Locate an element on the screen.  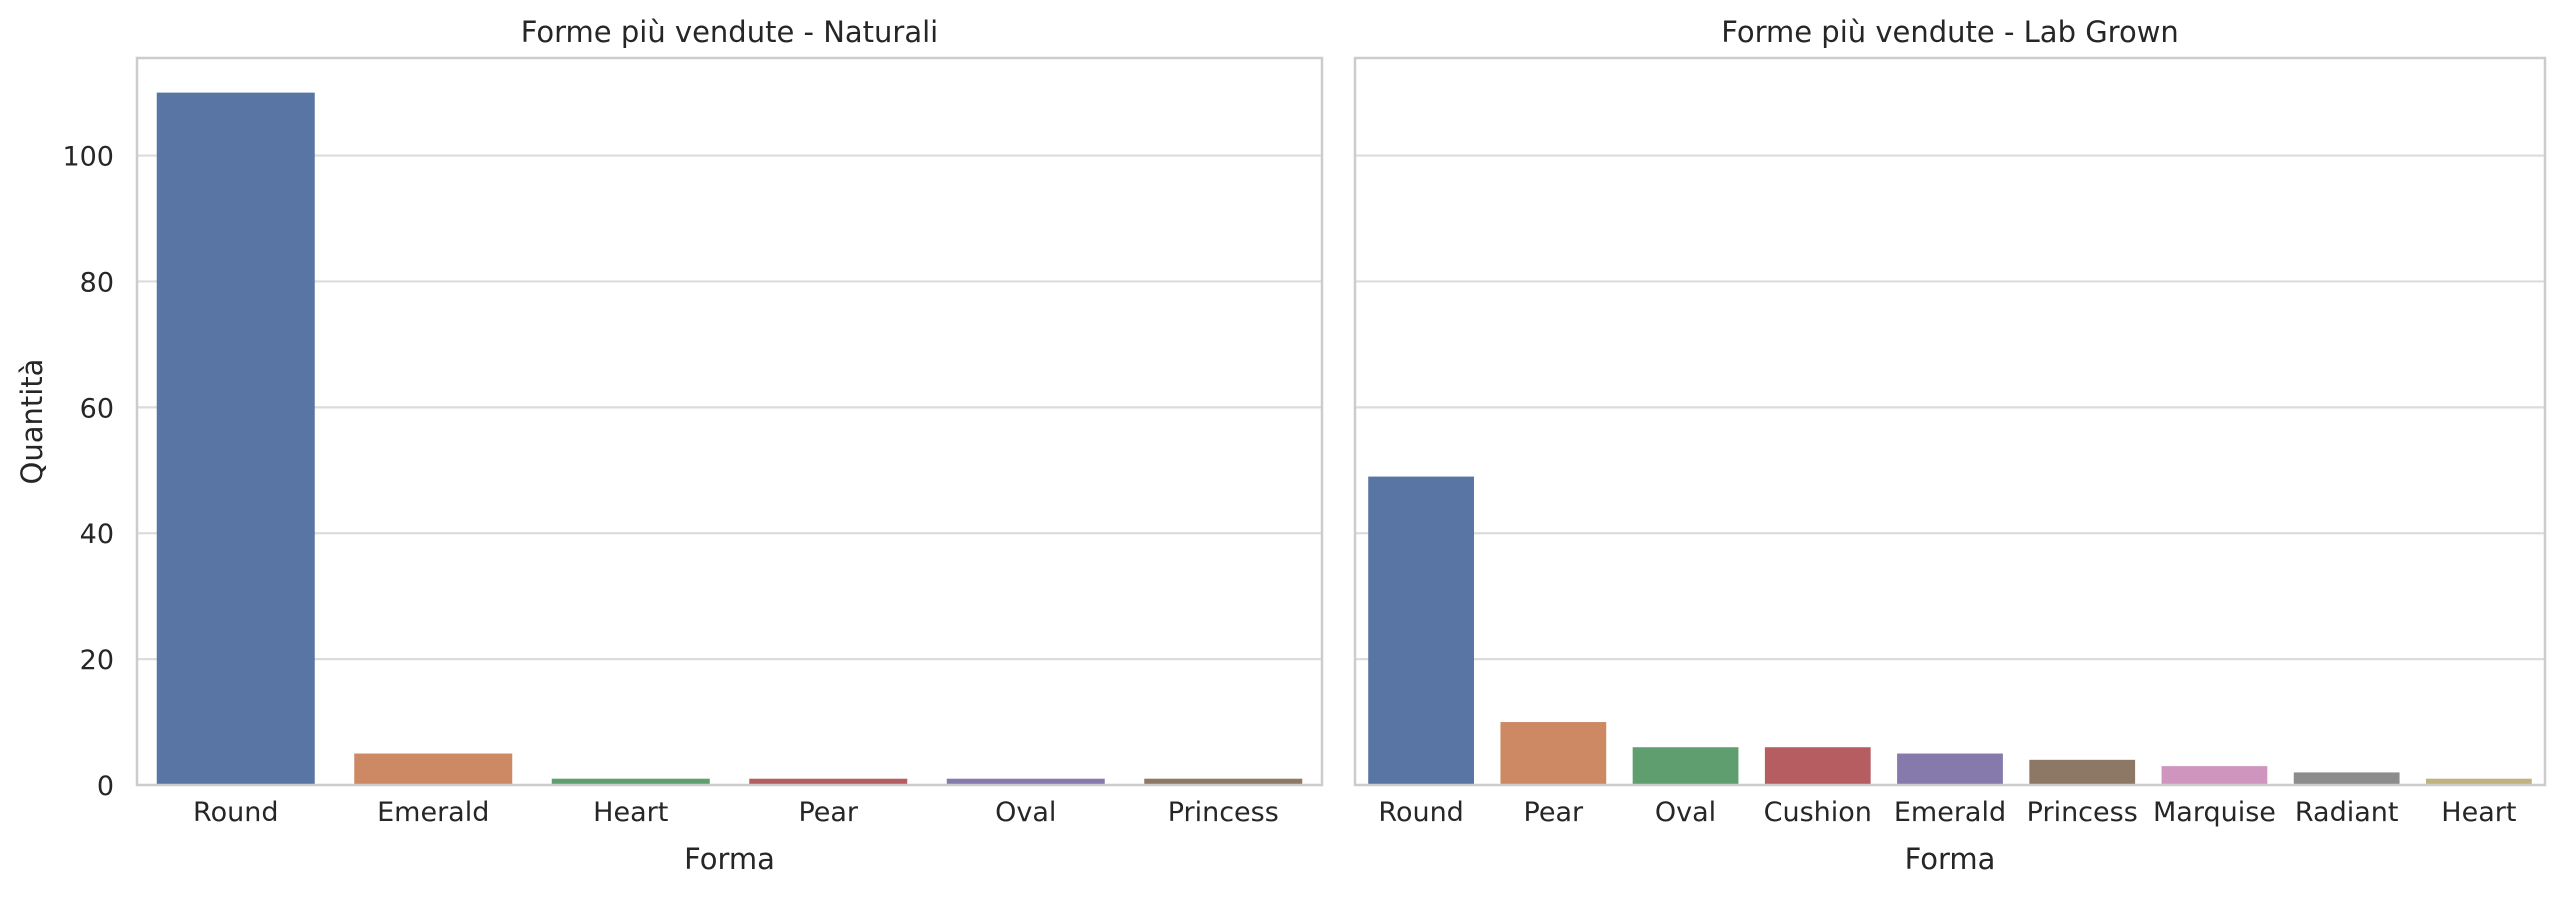
y-axis-label: Quantità is located at coordinates (32, 422).